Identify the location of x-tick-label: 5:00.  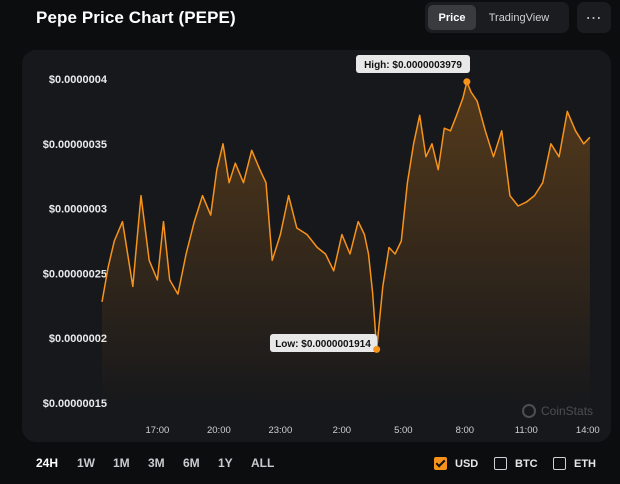
(403, 430).